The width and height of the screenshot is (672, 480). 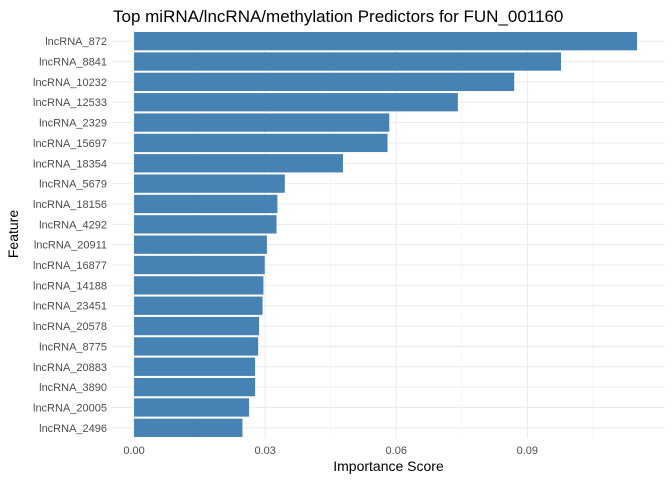 What do you see at coordinates (527, 451) in the screenshot?
I see `x-tick-label: 0.09` at bounding box center [527, 451].